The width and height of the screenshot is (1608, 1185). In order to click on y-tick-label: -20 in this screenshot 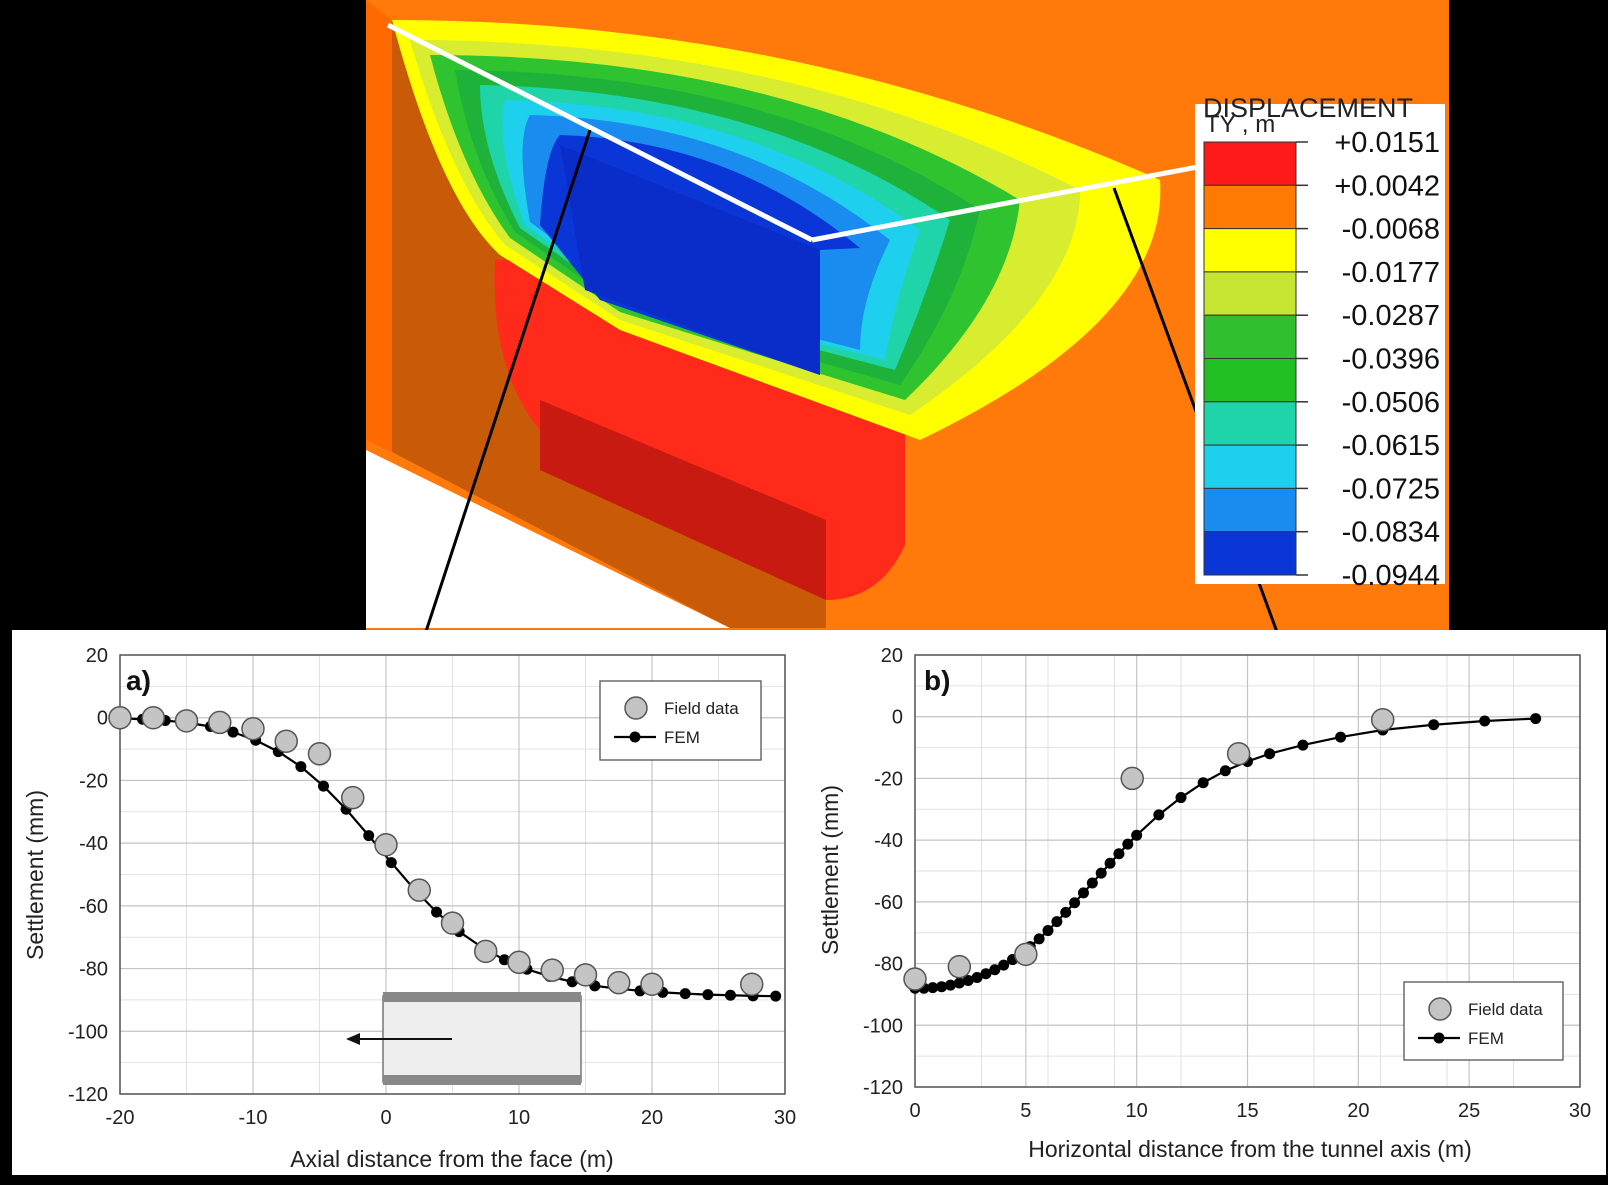, I will do `click(888, 779)`.